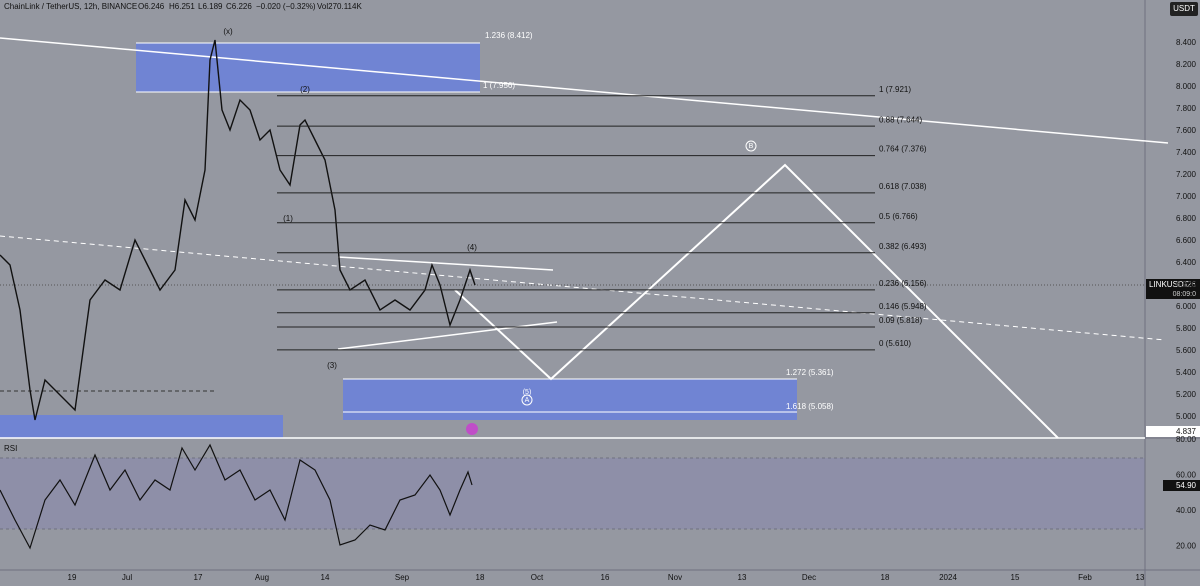  I want to click on price-label: 7.800, so click(1186, 108).